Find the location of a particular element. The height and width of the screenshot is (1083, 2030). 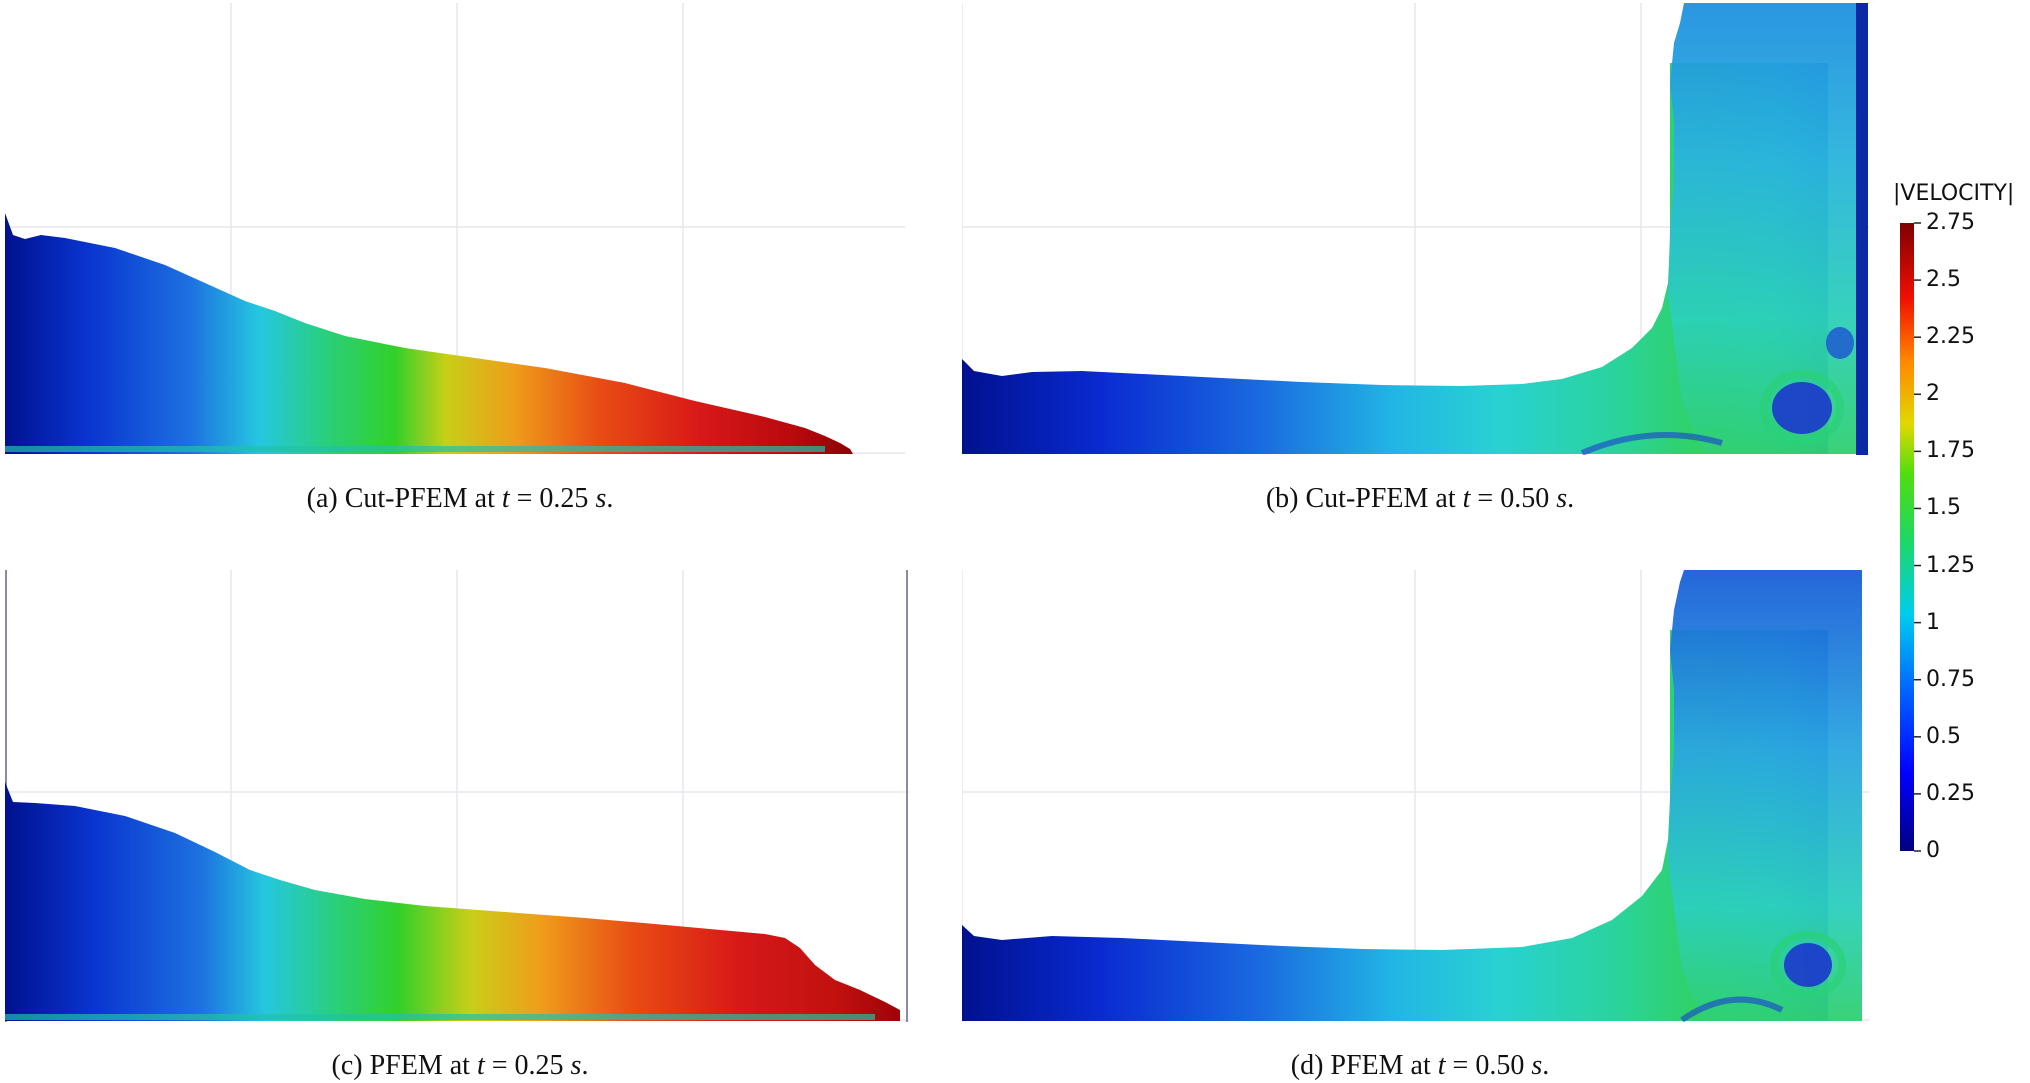

colorbar-tick-label: 2.75 is located at coordinates (1950, 222).